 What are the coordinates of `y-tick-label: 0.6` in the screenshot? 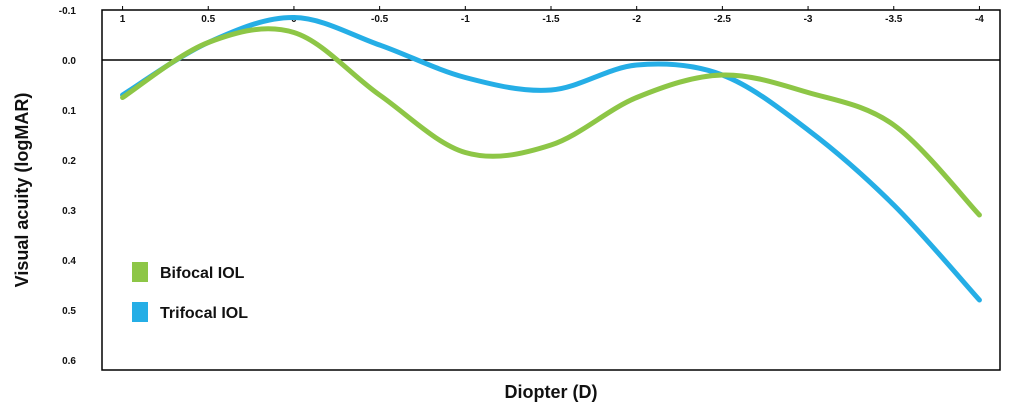 It's located at (69, 361).